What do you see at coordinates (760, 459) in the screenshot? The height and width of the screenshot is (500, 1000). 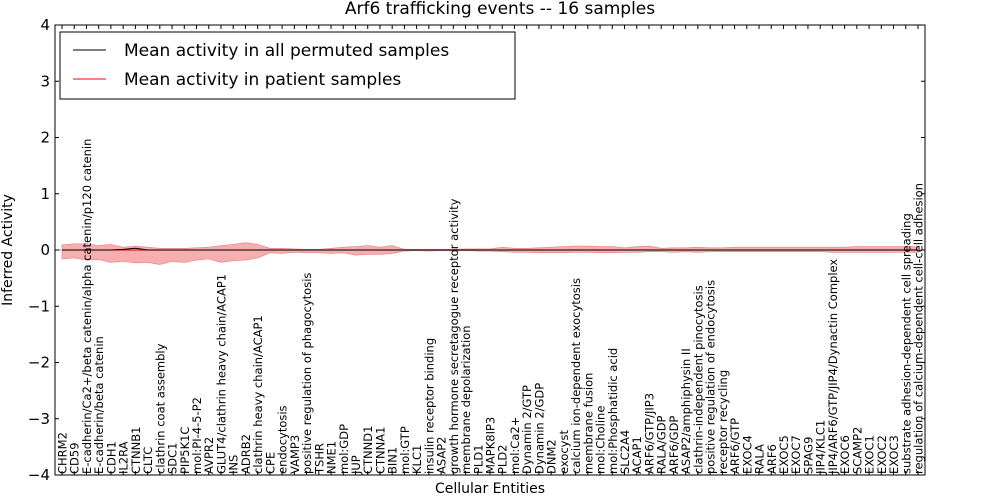 I see `x-tick-label: RALA` at bounding box center [760, 459].